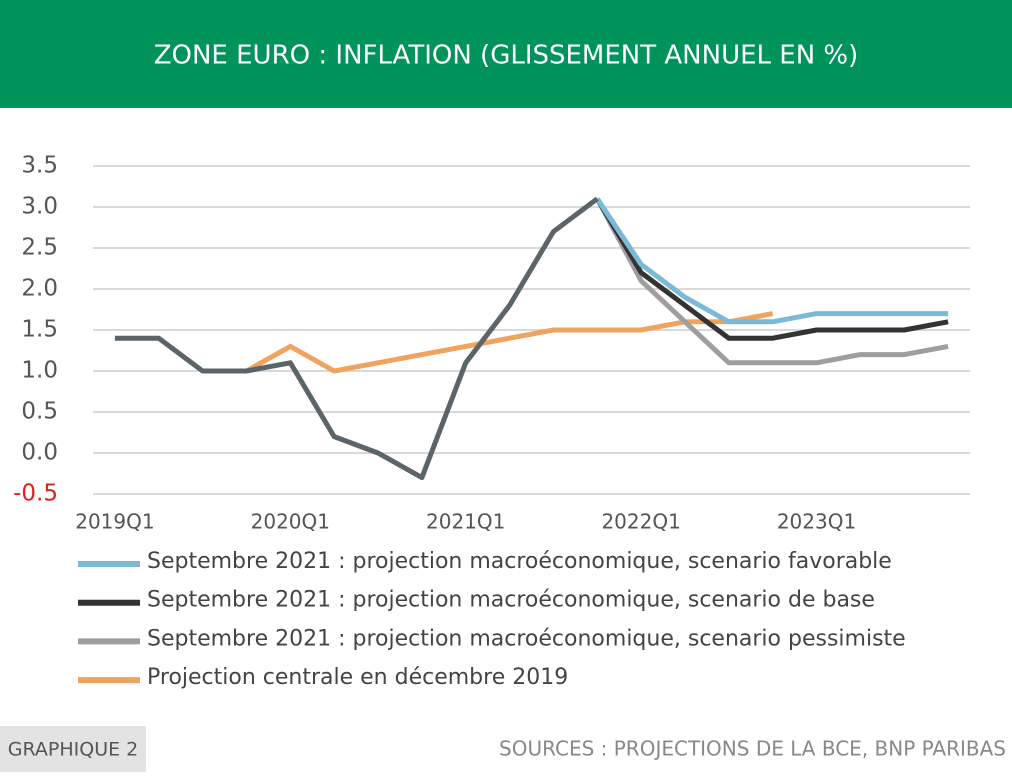 The width and height of the screenshot is (1012, 780). I want to click on figure-label-box, so click(73, 749).